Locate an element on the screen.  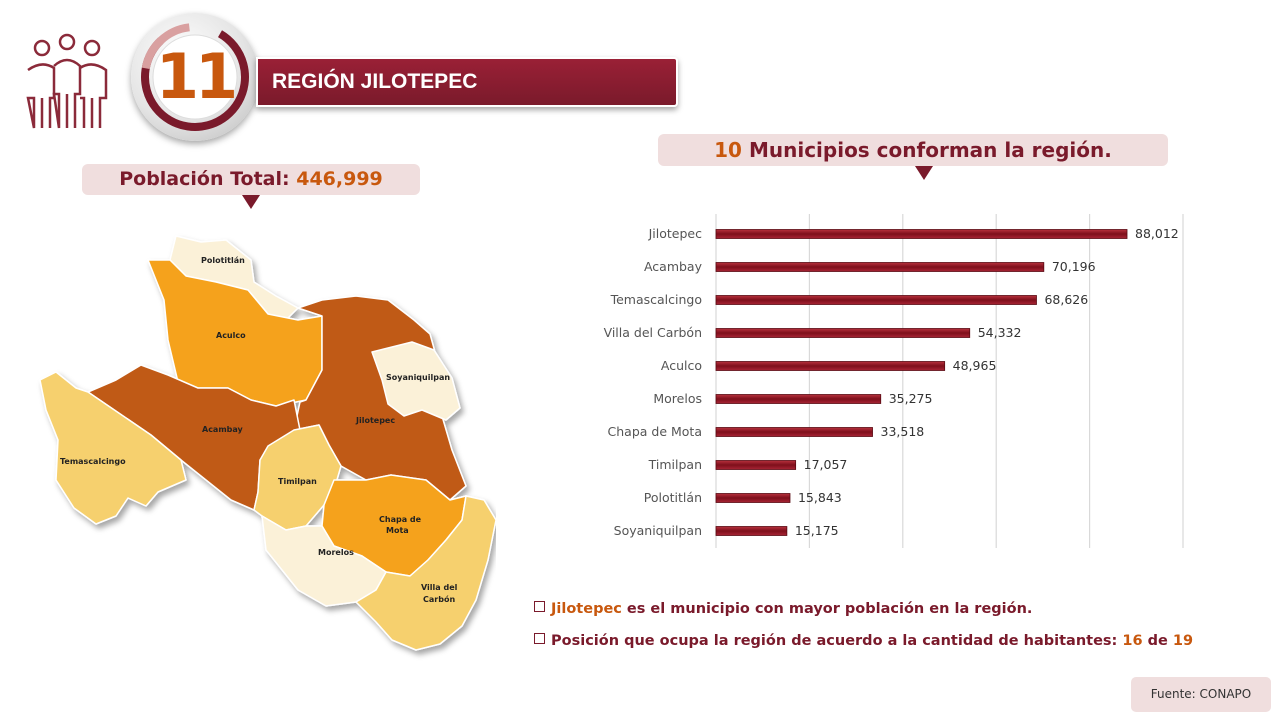
map-label-morelos: Morelos is located at coordinates (336, 552).